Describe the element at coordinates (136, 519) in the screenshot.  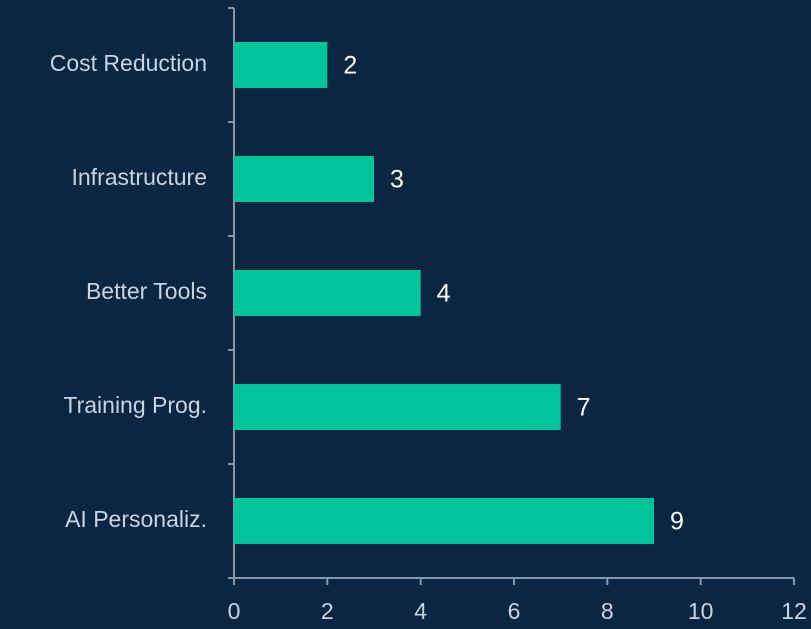
I see `y-tick-label: AI Personaliz.` at that location.